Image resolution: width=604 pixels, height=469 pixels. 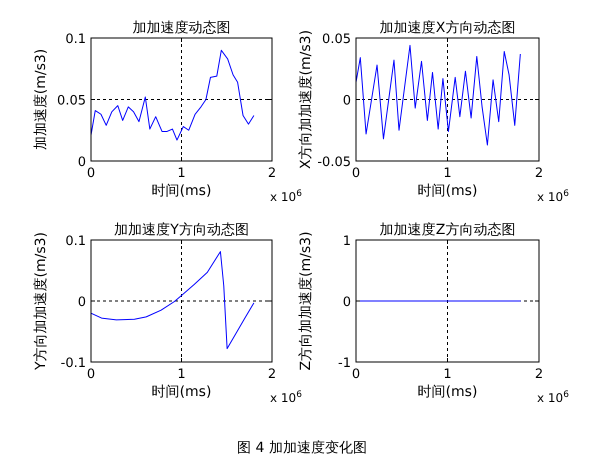 I want to click on y-tick-label: -1, so click(x=344, y=363).